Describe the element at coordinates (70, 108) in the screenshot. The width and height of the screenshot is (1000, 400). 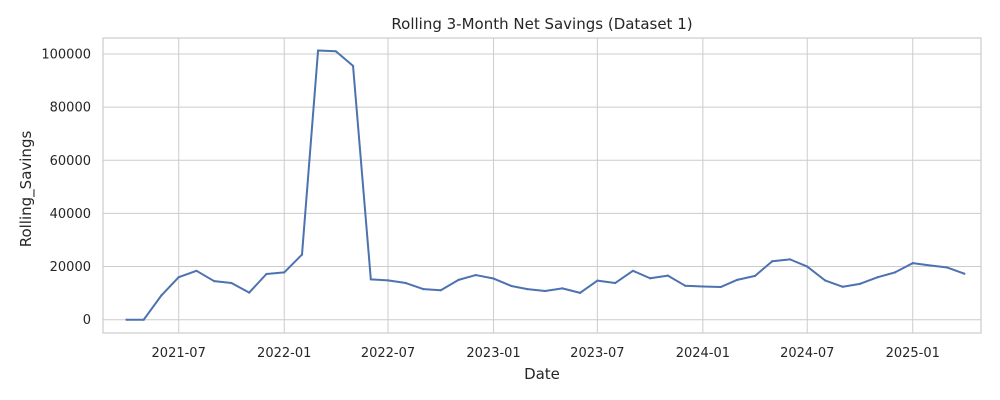
I see `y-tick-label: 80000` at that location.